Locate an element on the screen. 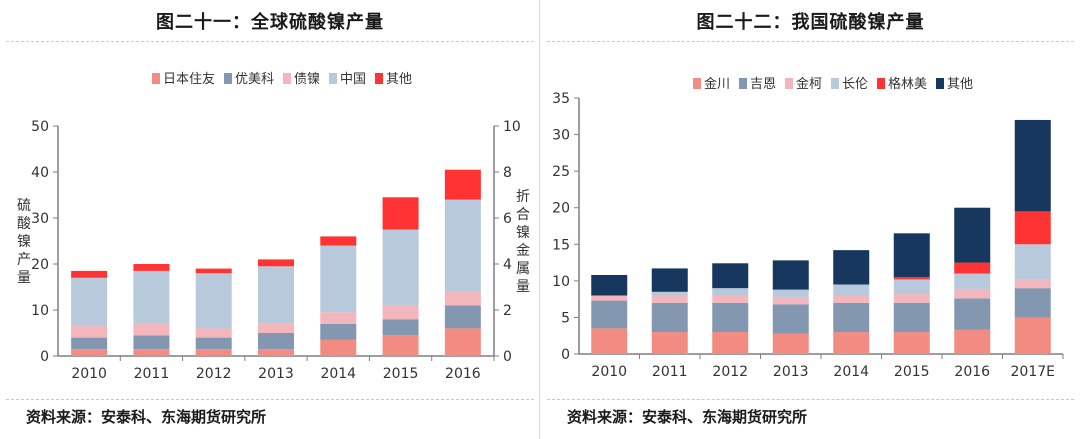  panel-divider is located at coordinates (539, 219).